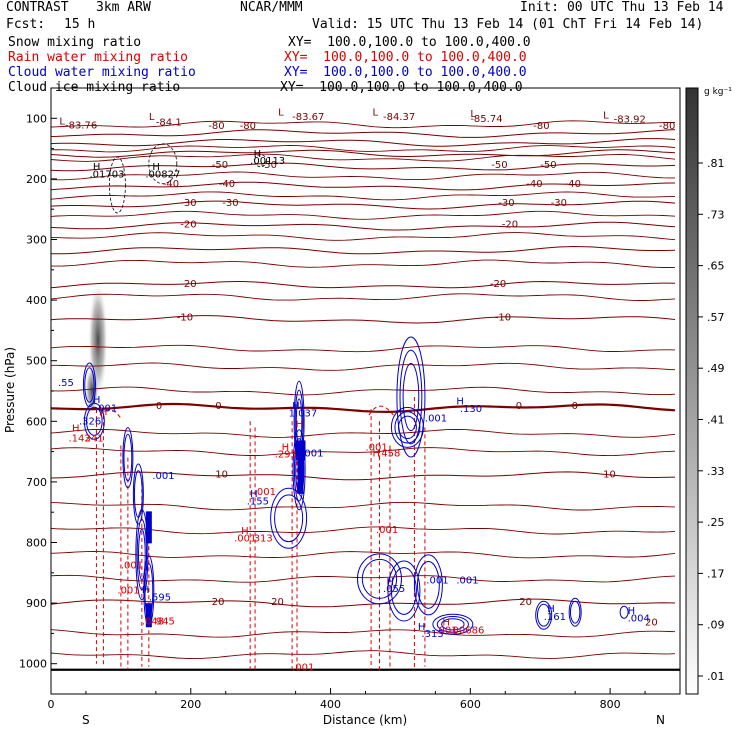 Image resolution: width=740 pixels, height=740 pixels. I want to click on x-end-label-north: N, so click(660, 720).